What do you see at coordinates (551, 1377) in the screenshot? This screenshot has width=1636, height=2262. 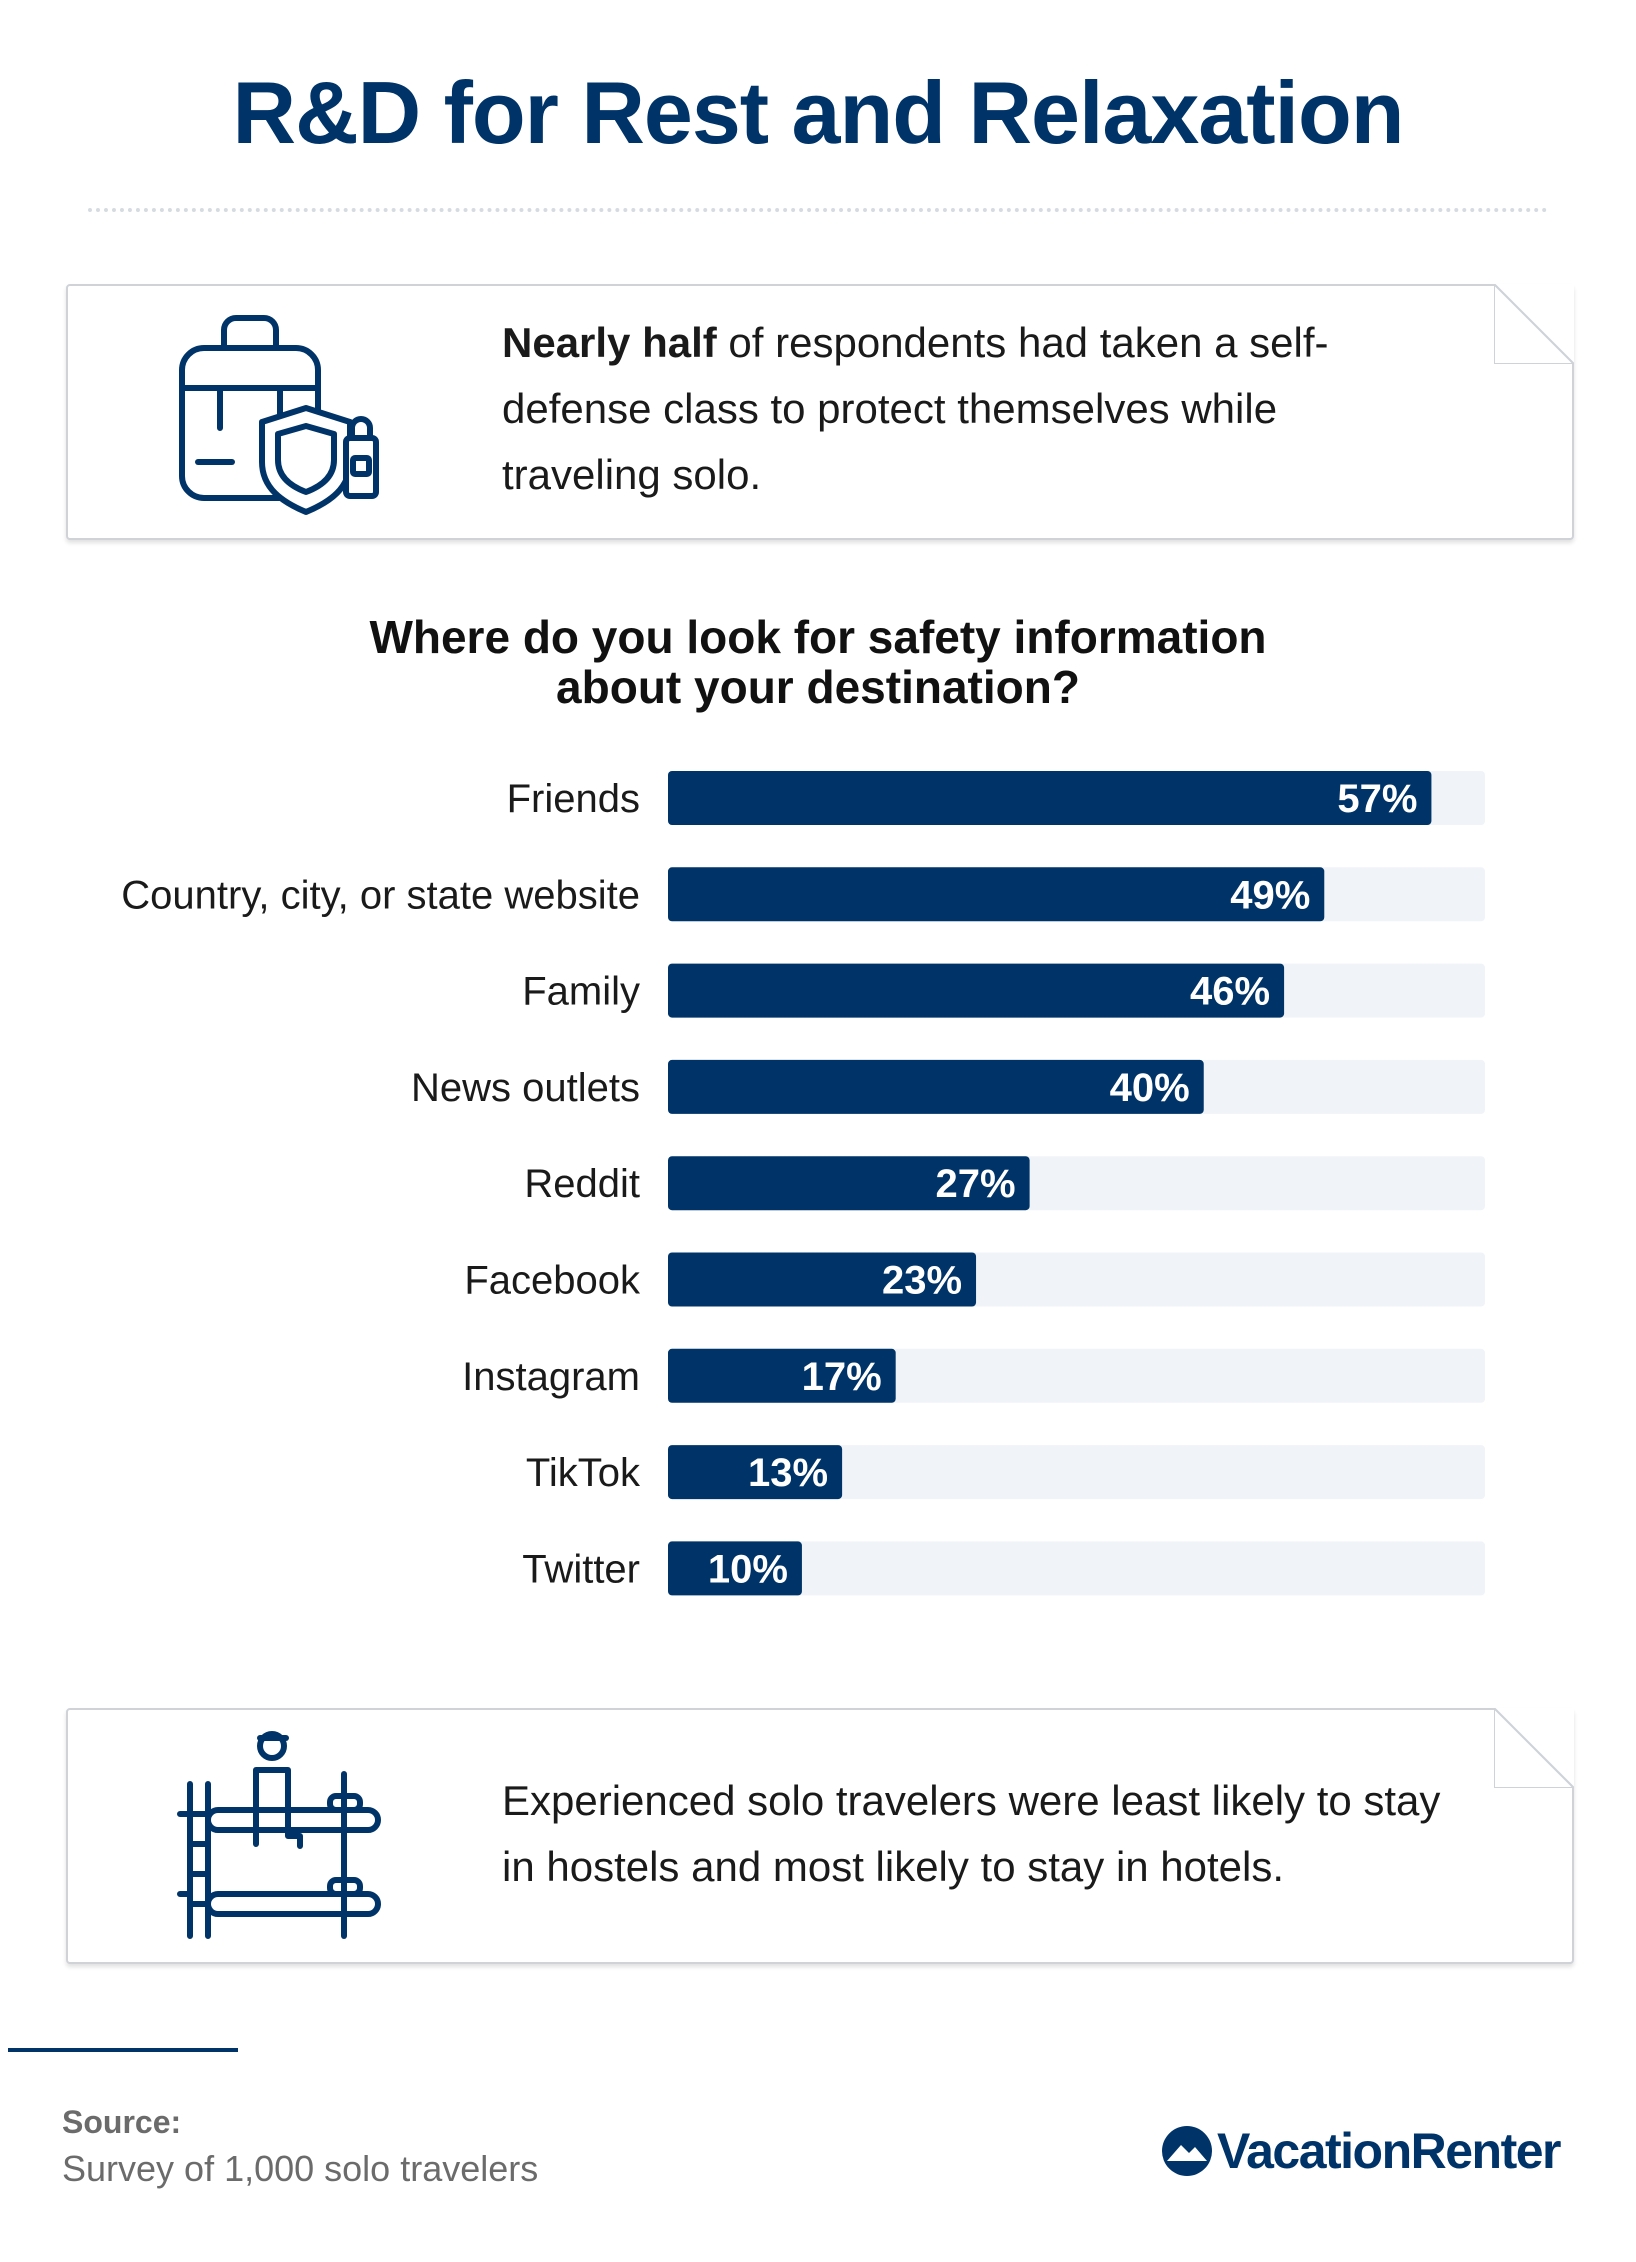 I see `category-label: Instagram` at bounding box center [551, 1377].